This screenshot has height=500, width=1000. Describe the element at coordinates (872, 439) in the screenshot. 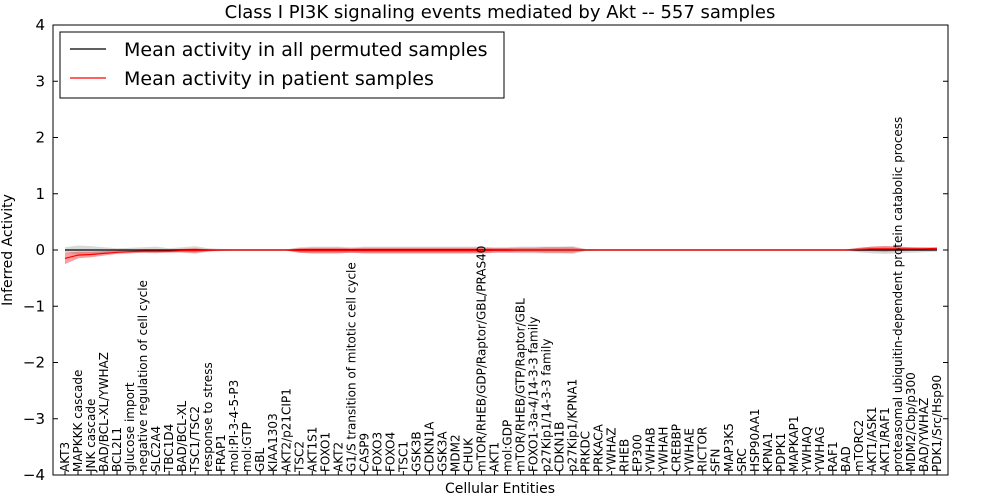

I see `x-tick-label: AKT1/ASK1` at that location.